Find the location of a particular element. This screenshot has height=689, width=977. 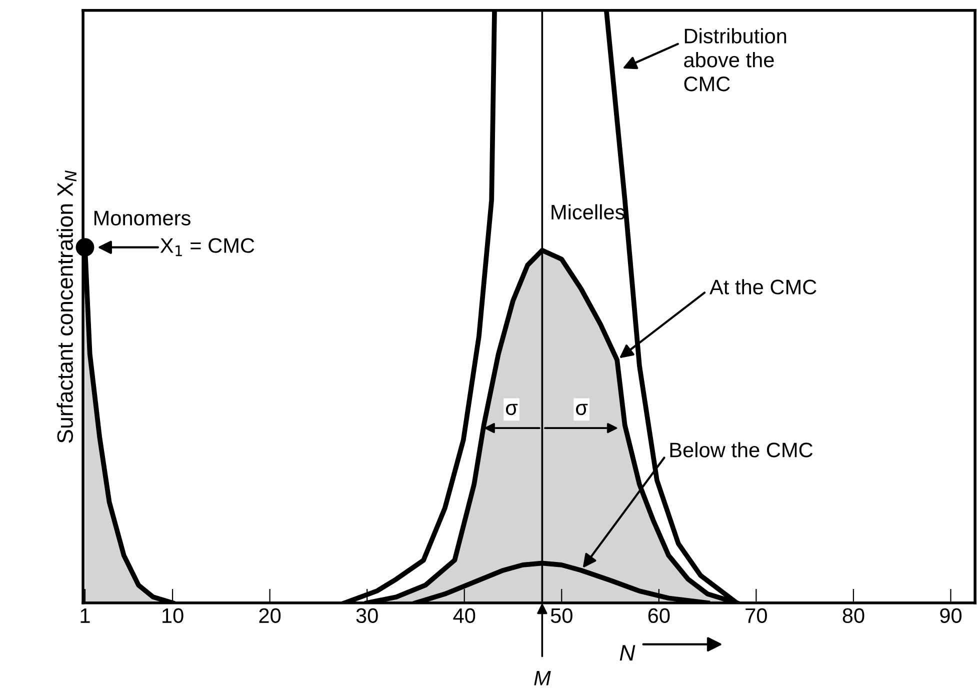

x-tick-label: 70 is located at coordinates (756, 616).